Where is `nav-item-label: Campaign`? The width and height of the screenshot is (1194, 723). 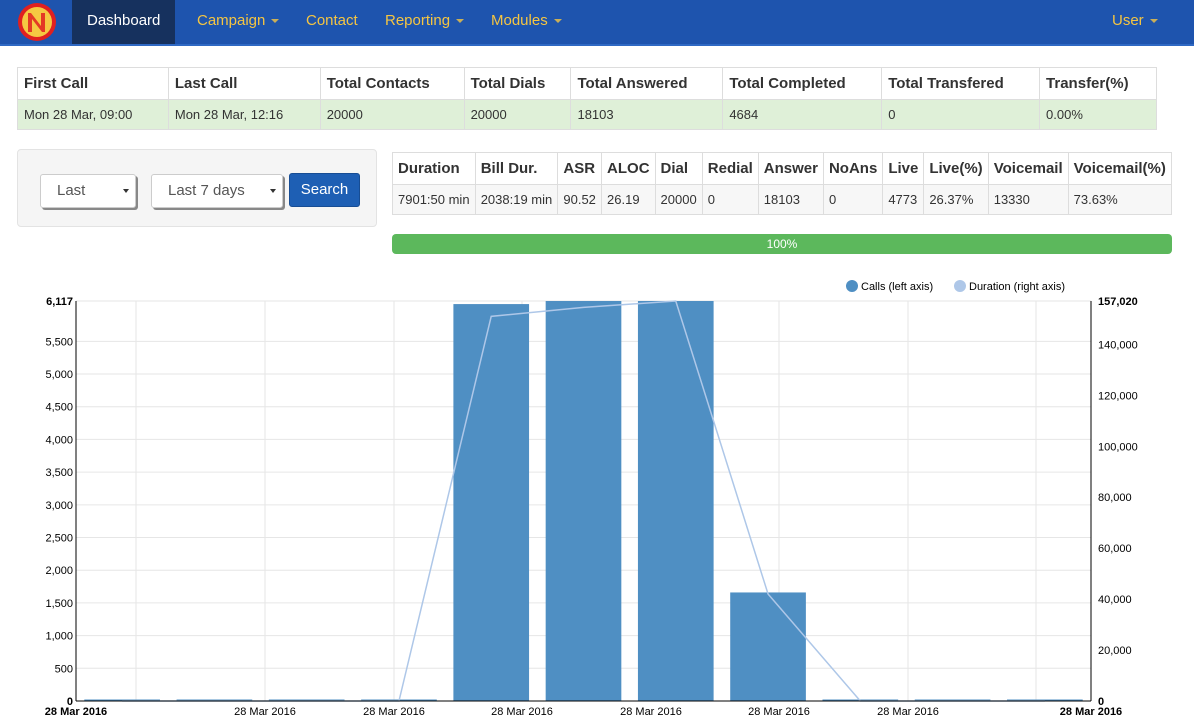 nav-item-label: Campaign is located at coordinates (231, 20).